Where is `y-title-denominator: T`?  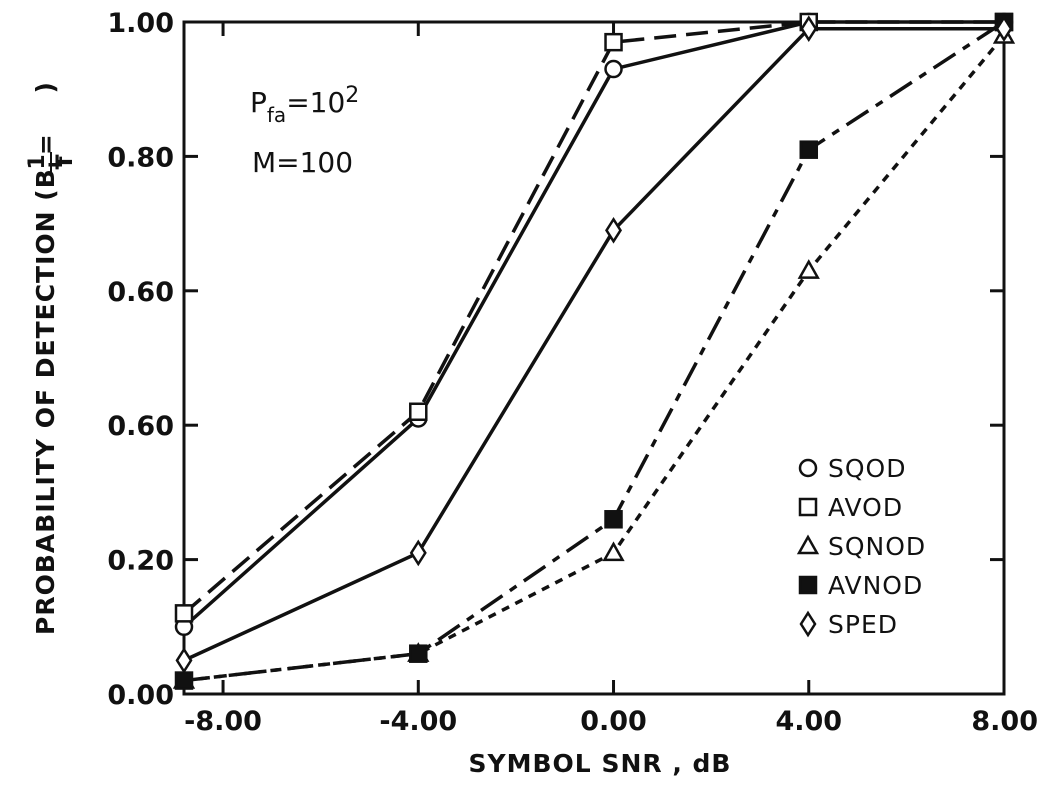 y-title-denominator: T is located at coordinates (65, 161).